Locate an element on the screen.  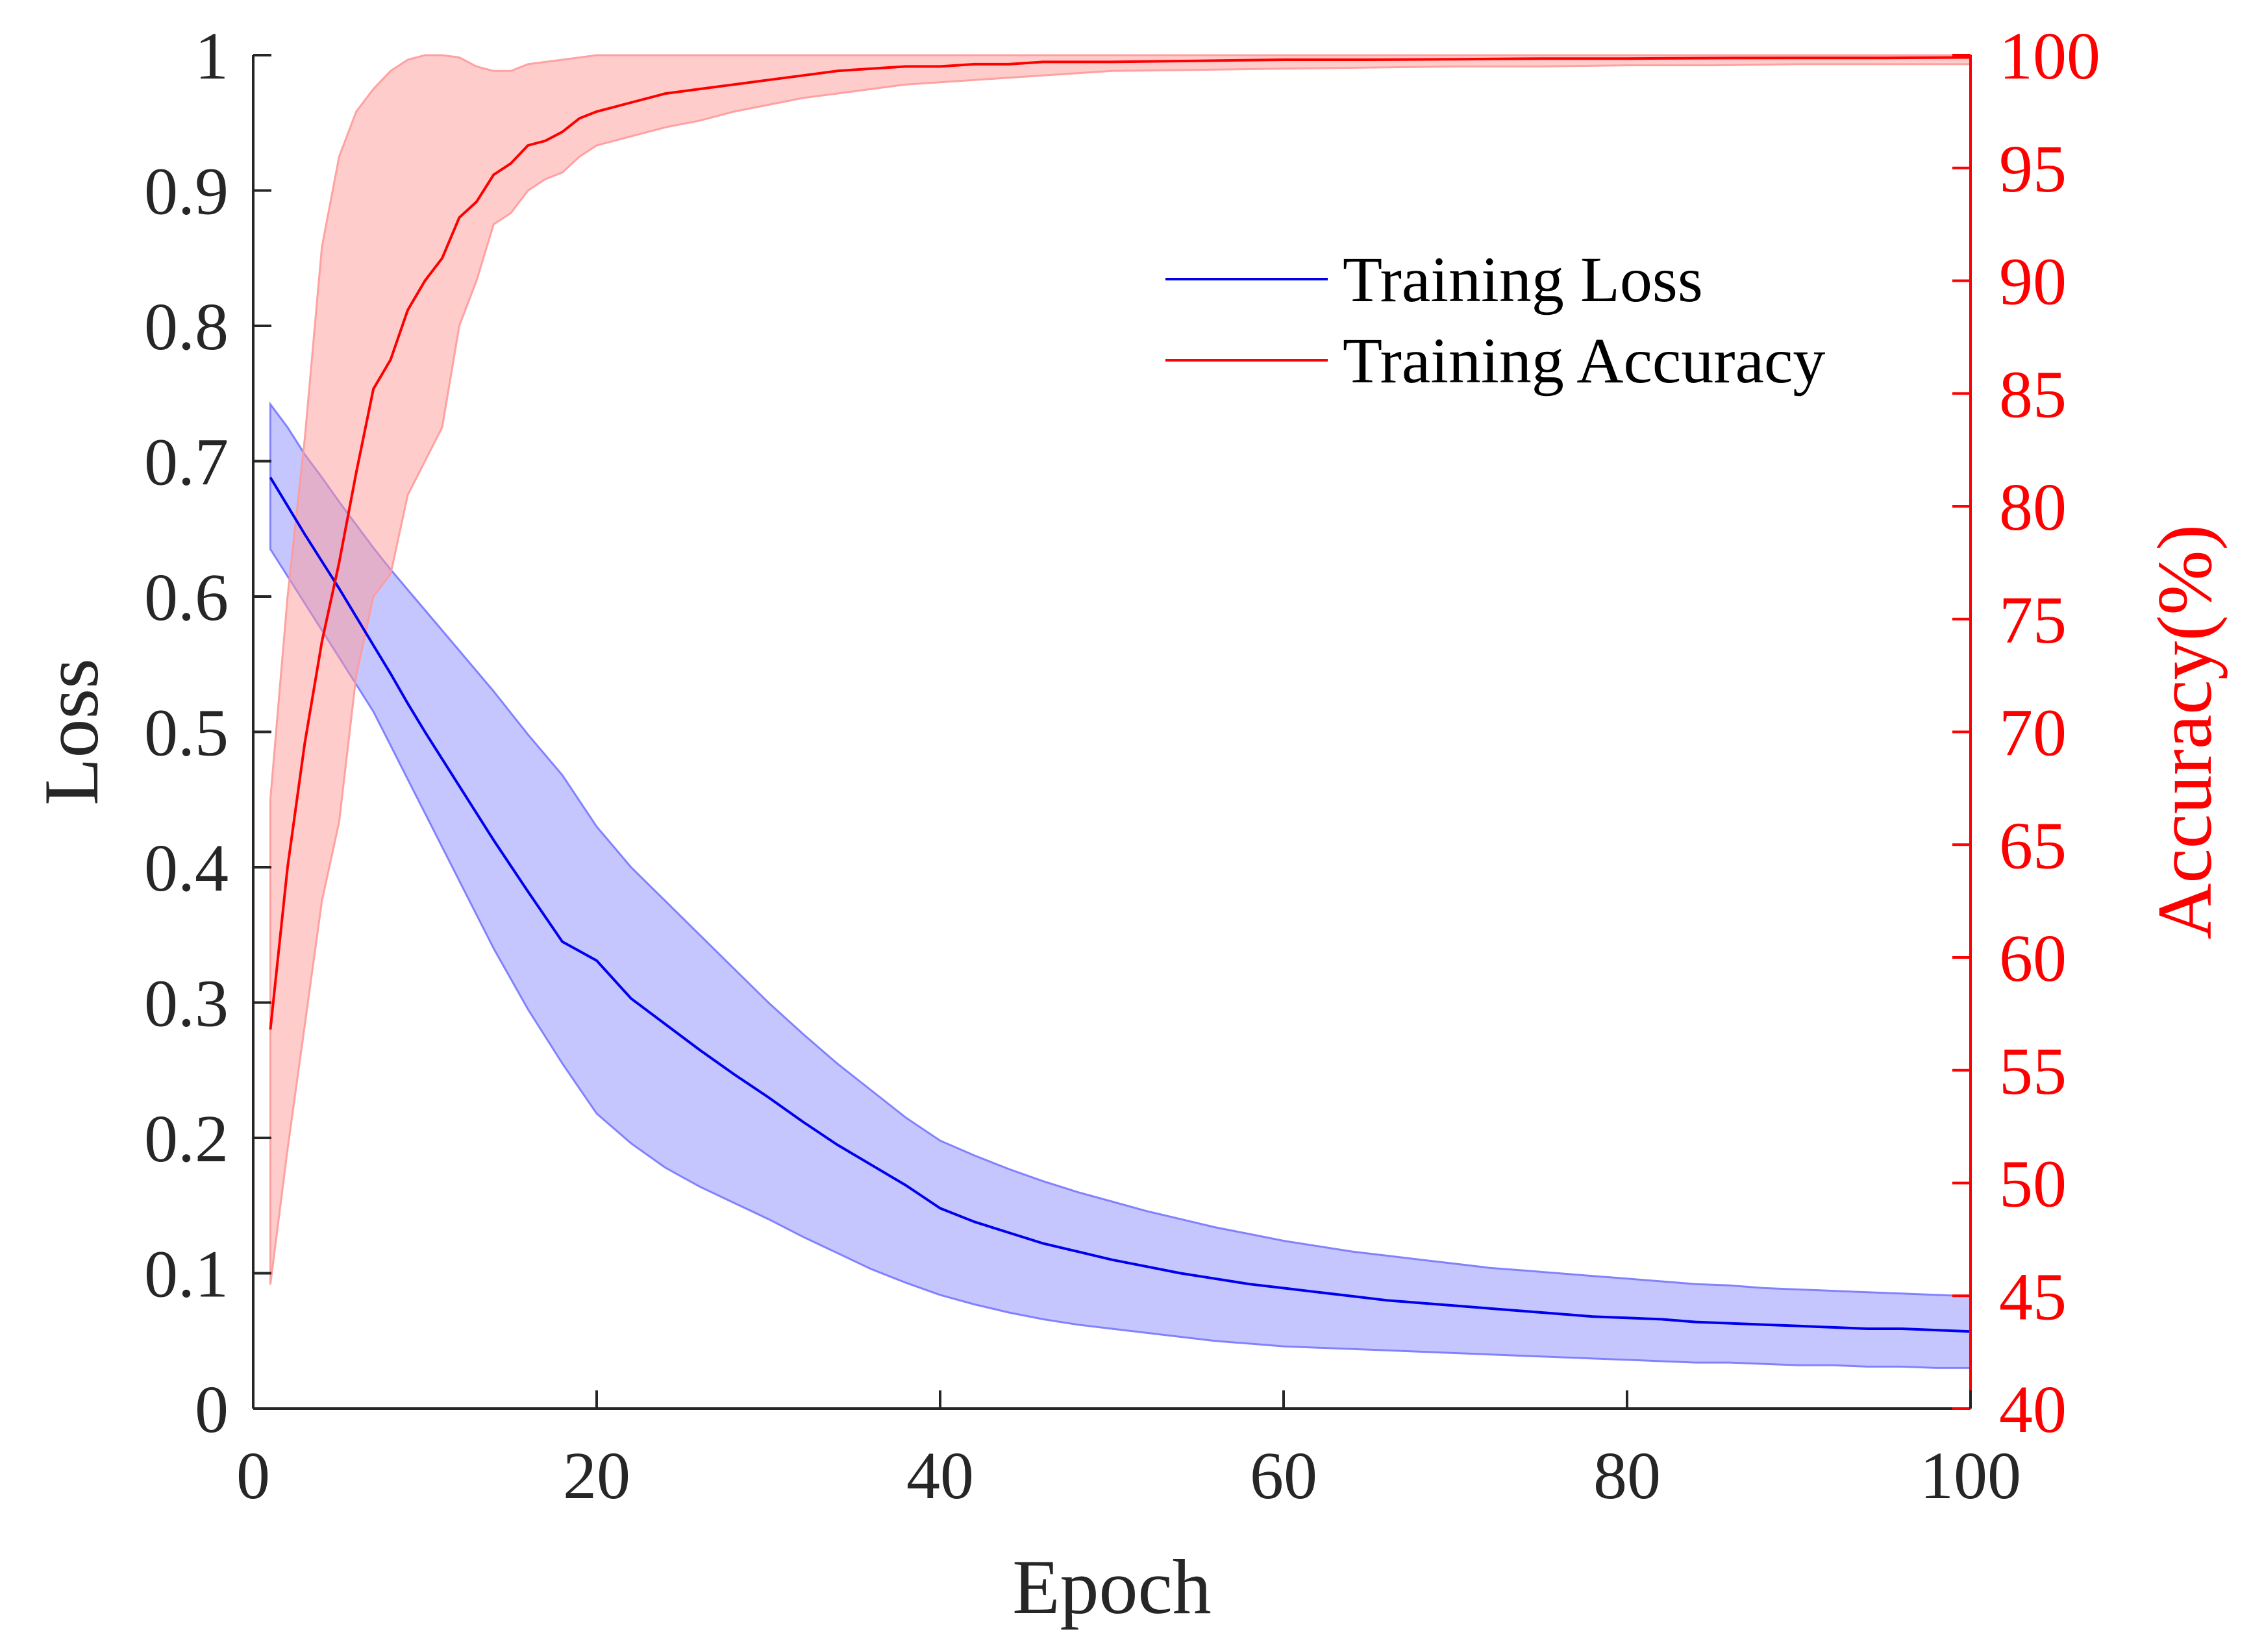
left-tick-label: 1 is located at coordinates (212, 56).